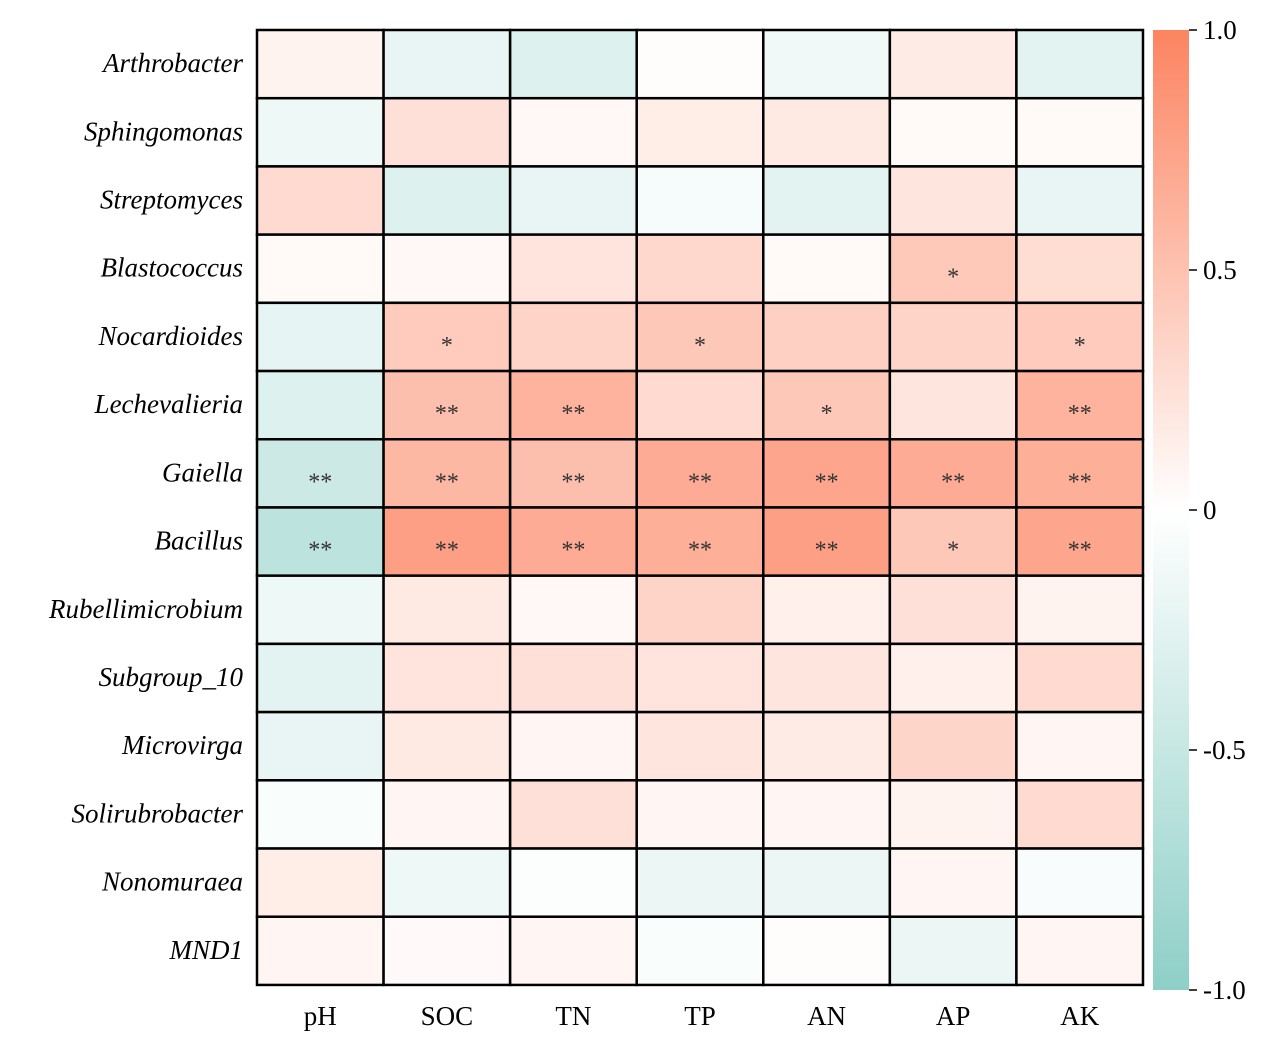 Image resolution: width=1282 pixels, height=1050 pixels. What do you see at coordinates (1079, 1016) in the screenshot?
I see `column-label: AK` at bounding box center [1079, 1016].